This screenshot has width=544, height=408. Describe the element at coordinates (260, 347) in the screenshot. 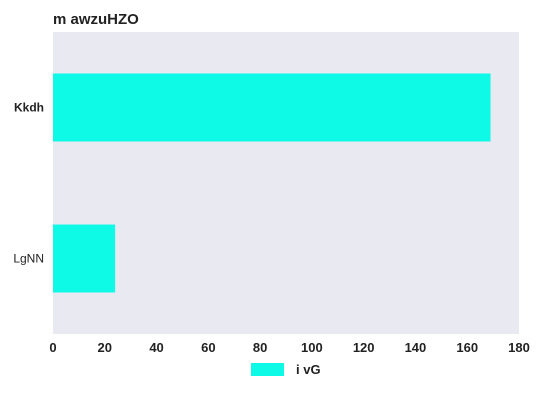

I see `x-tick-label-80: 80` at that location.